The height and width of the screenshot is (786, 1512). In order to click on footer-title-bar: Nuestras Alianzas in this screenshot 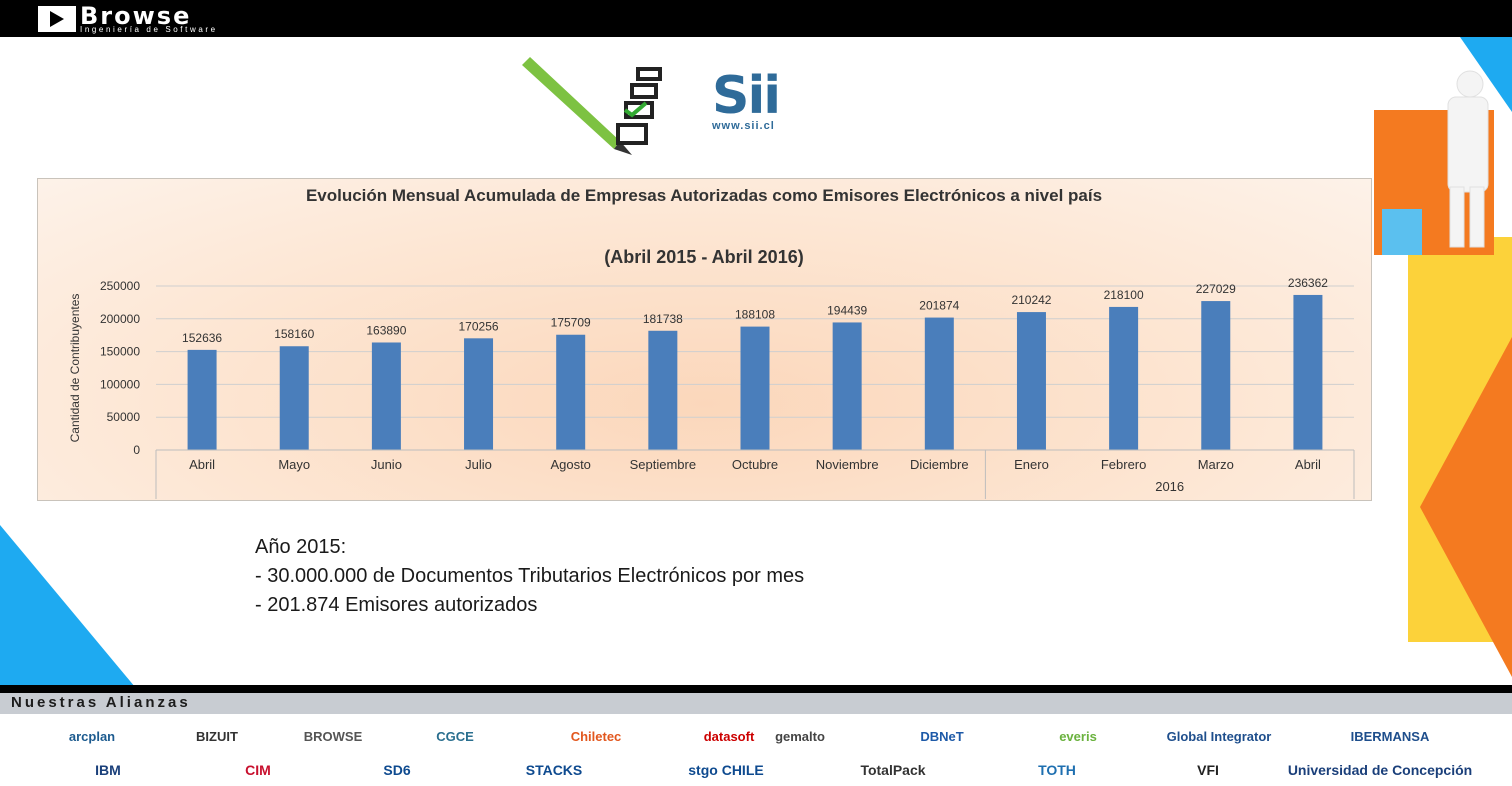, I will do `click(756, 703)`.